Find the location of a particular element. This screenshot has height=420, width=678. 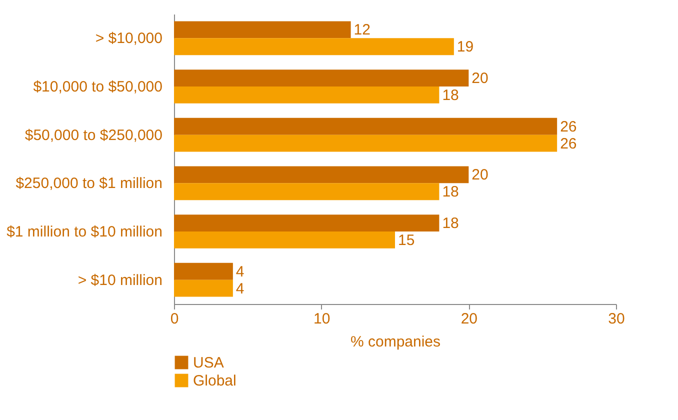

y-tick-label: $50,000 to $250,000 is located at coordinates (93, 135).